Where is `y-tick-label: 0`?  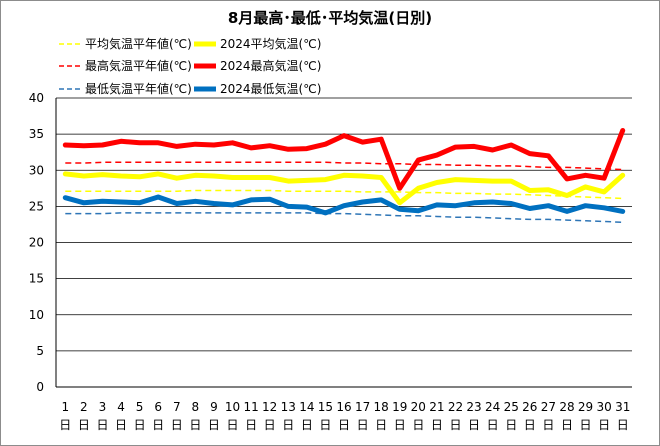
y-tick-label: 0 is located at coordinates (40, 387).